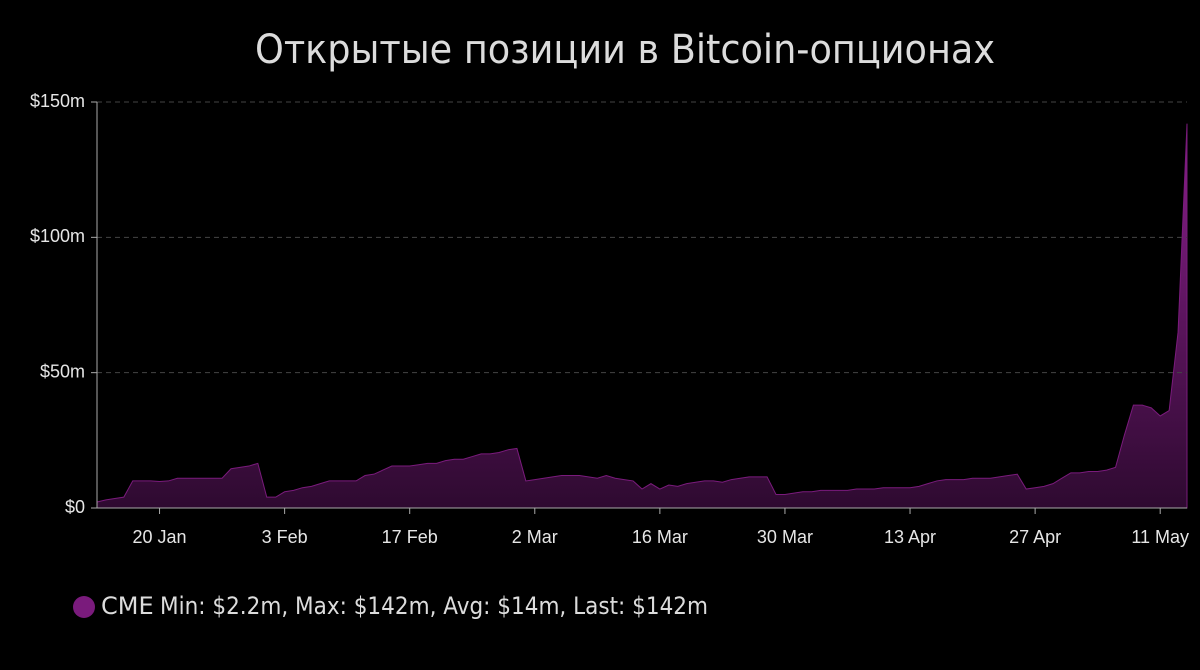  I want to click on x-tick-label: 17 Feb, so click(410, 537).